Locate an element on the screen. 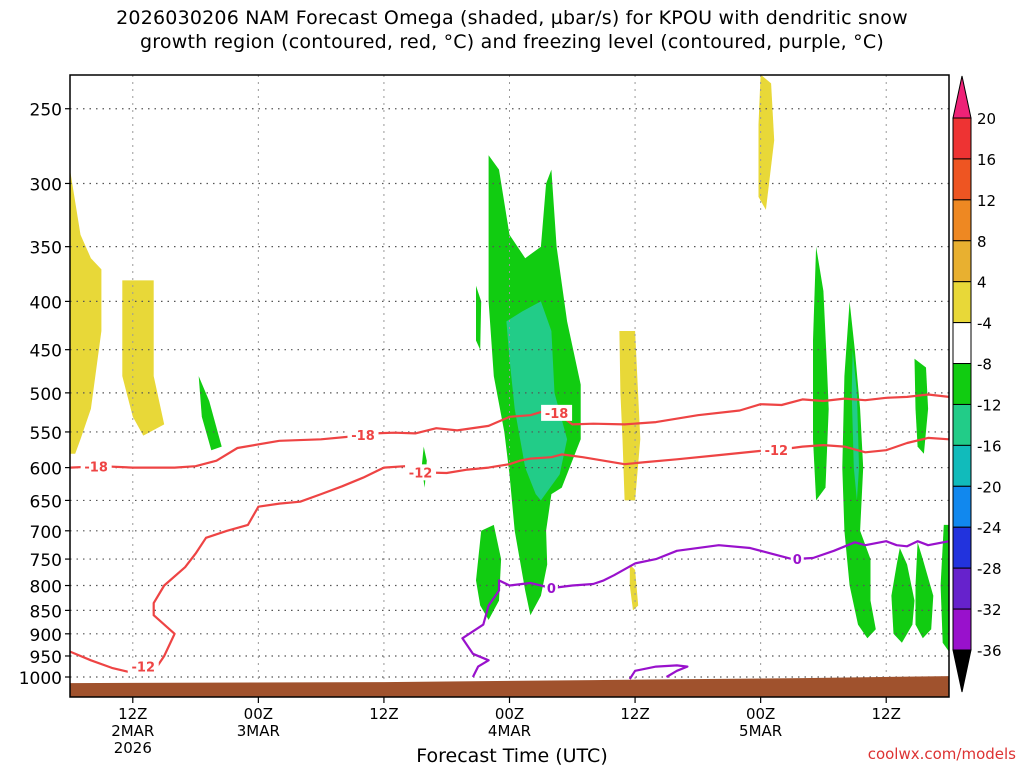 This screenshot has width=1024, height=768. y-tick-label: 800 is located at coordinates (46, 588).